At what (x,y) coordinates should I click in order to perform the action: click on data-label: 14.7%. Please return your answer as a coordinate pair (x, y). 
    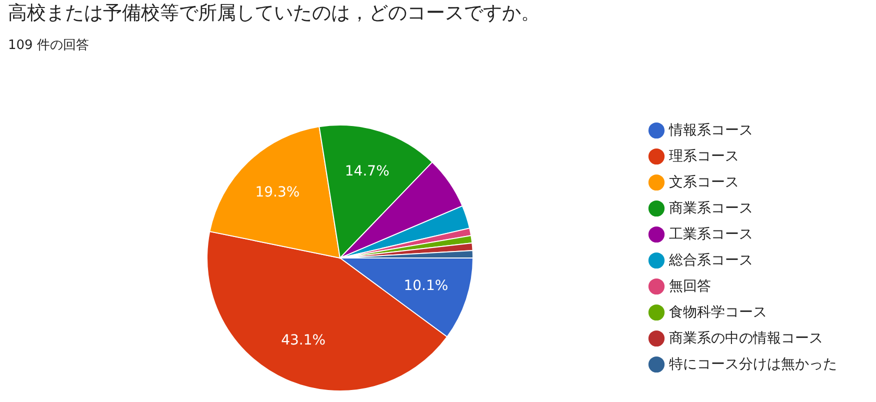
    Looking at the image, I should click on (367, 172).